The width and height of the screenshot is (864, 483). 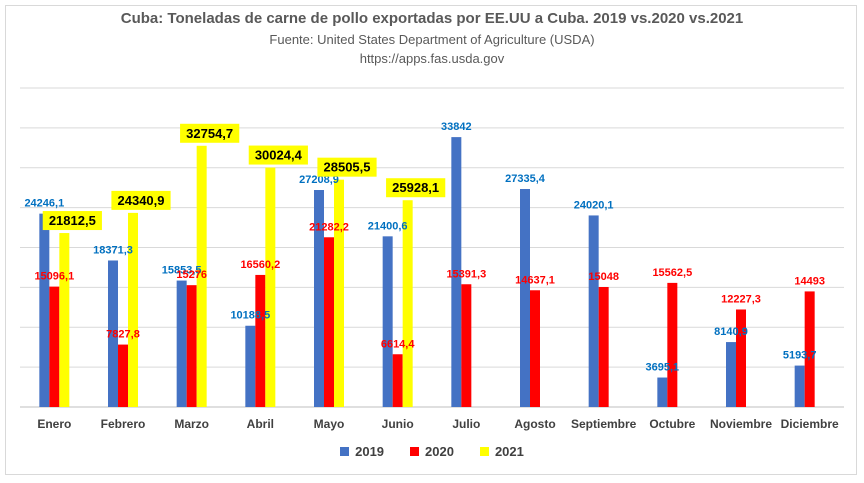 What do you see at coordinates (388, 226) in the screenshot?
I see `data-label-2019: 21400,6` at bounding box center [388, 226].